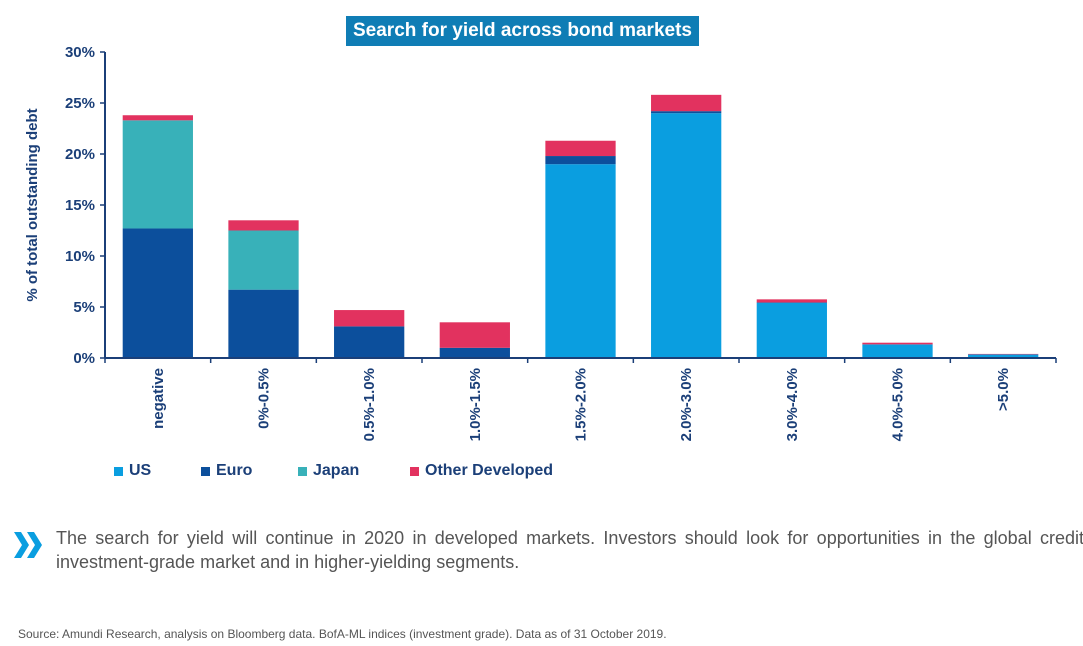  What do you see at coordinates (414, 471) in the screenshot?
I see `legend-swatch-other-developed` at bounding box center [414, 471].